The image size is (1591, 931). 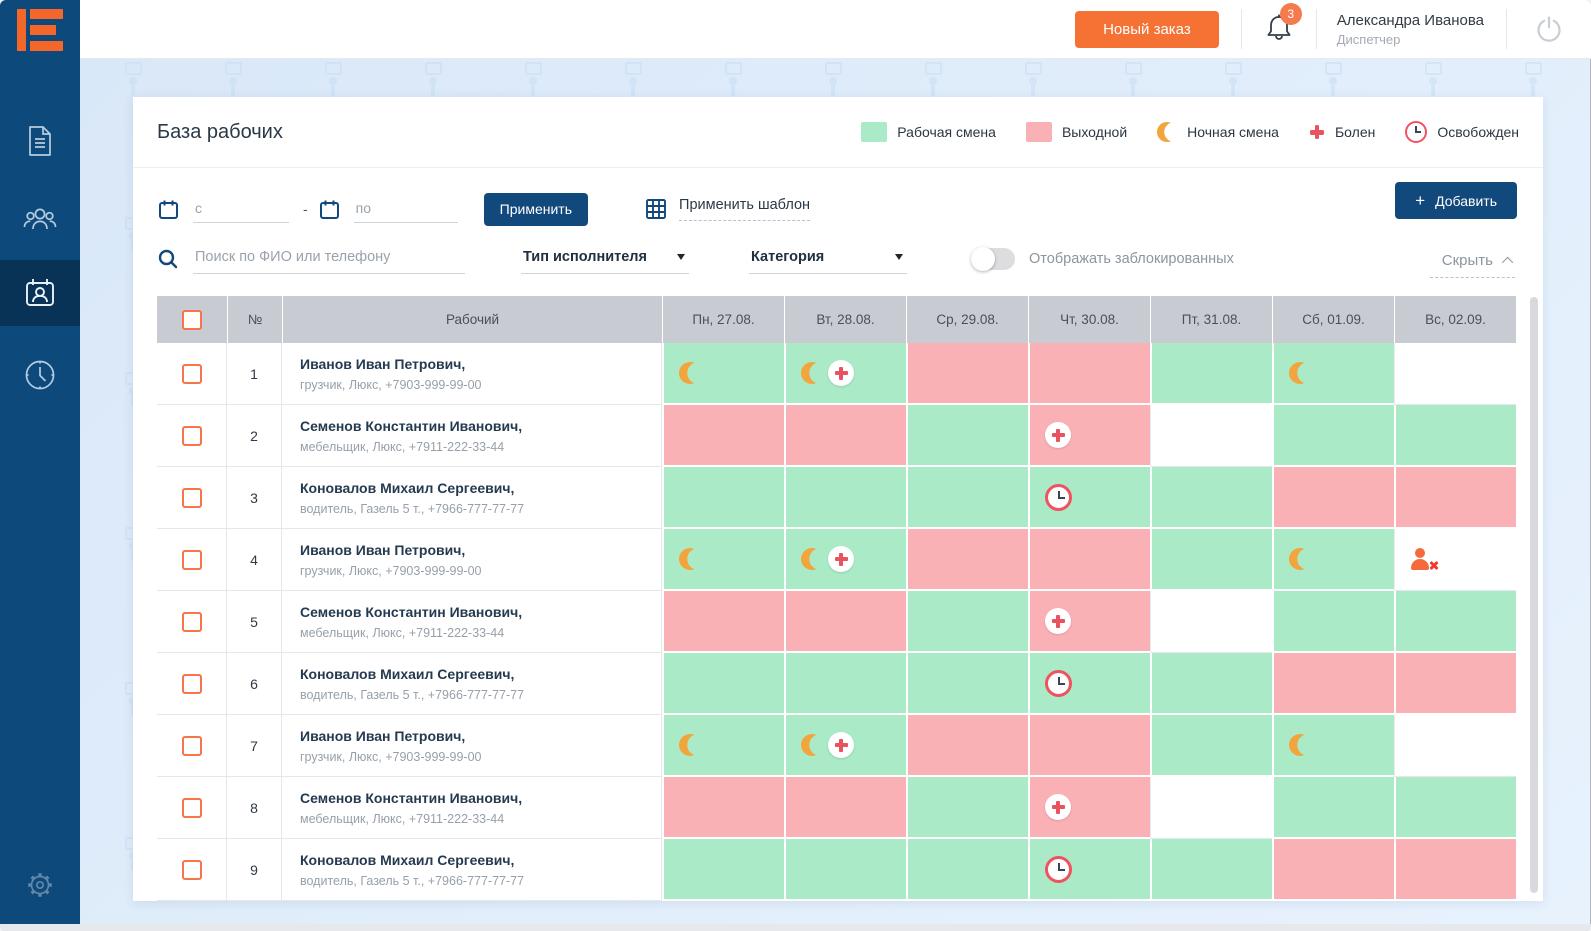 What do you see at coordinates (727, 209) in the screenshot?
I see `apply-template-link: Применить шаблон` at bounding box center [727, 209].